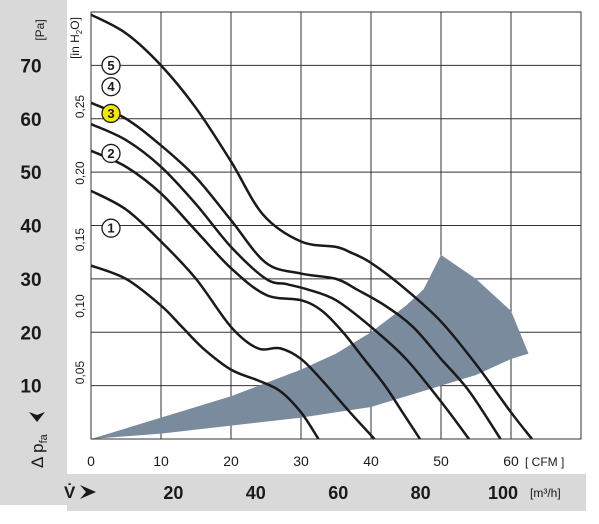 The image size is (599, 524). I want to click on curve-4-label: 4, so click(111, 86).